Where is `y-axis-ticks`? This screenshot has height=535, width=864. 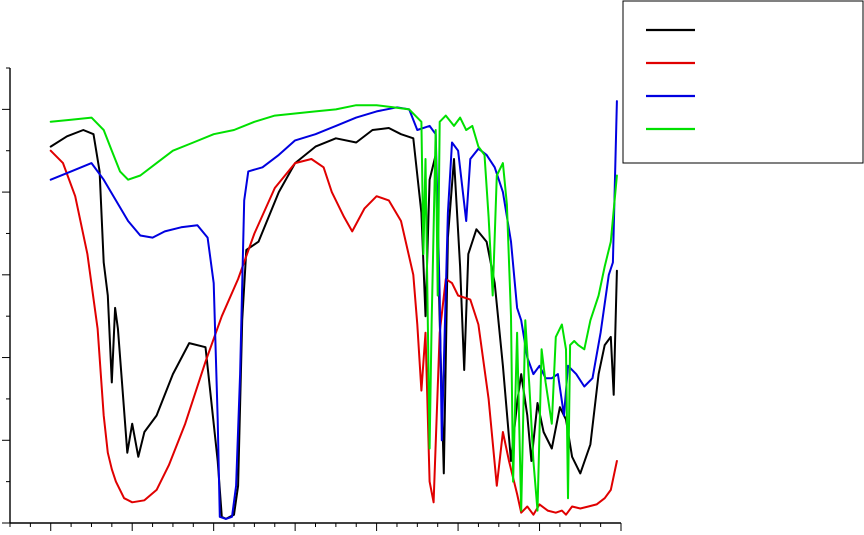 y-axis-ticks is located at coordinates (6, 295).